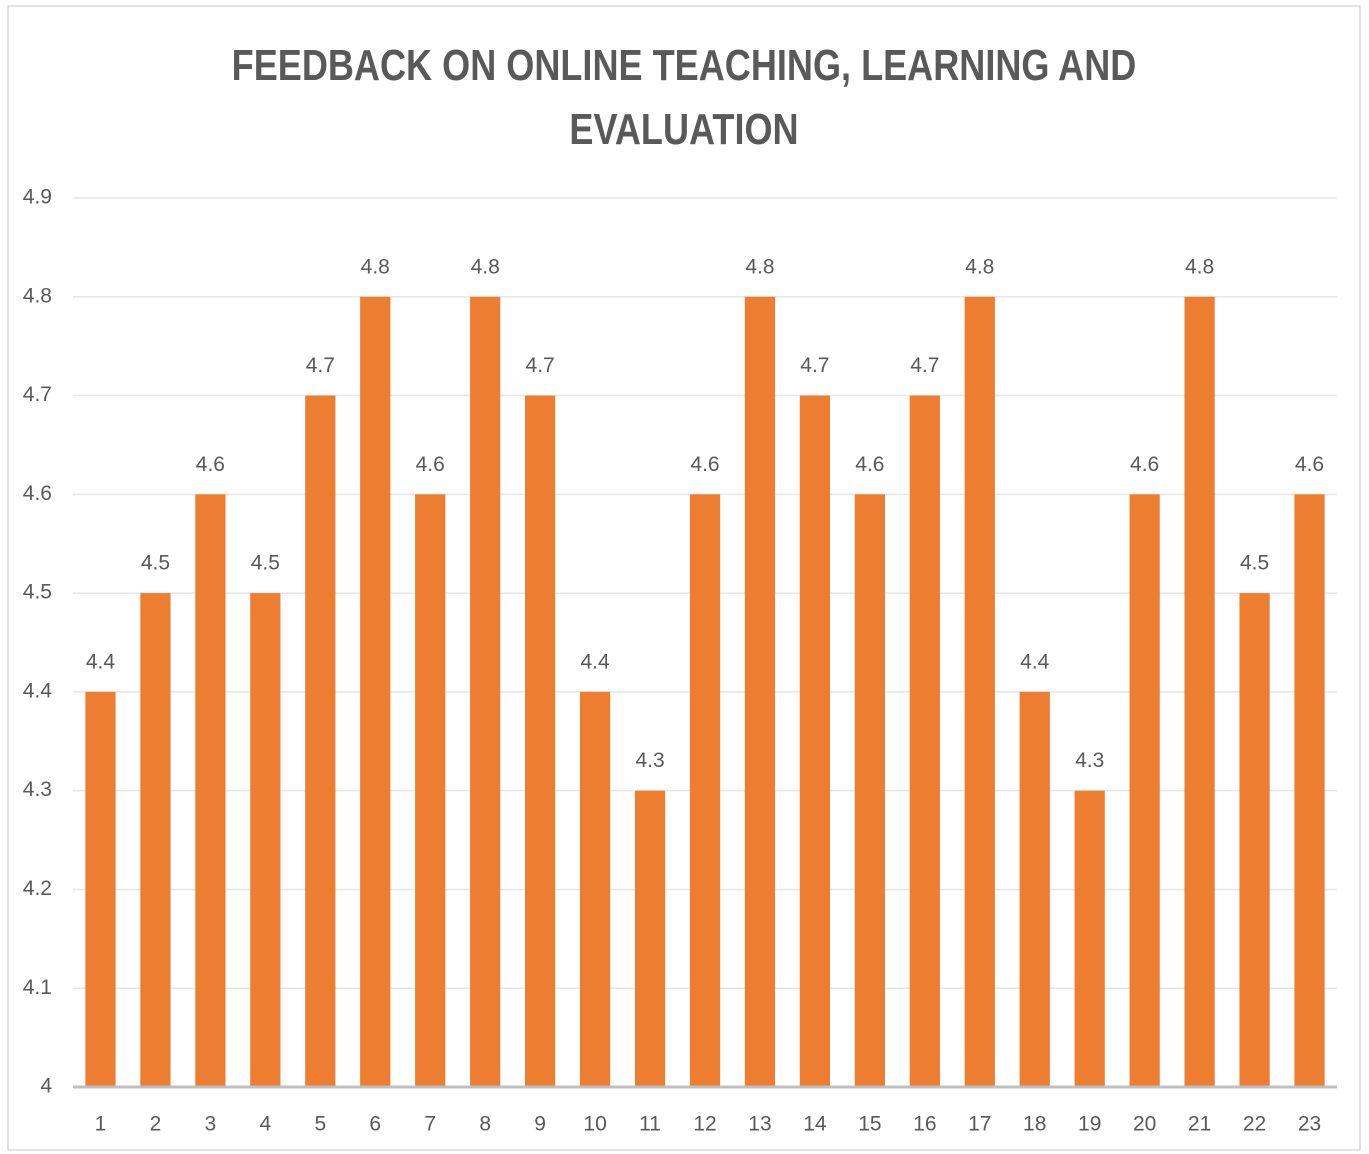  What do you see at coordinates (266, 1124) in the screenshot?
I see `x-tick-label: 4` at bounding box center [266, 1124].